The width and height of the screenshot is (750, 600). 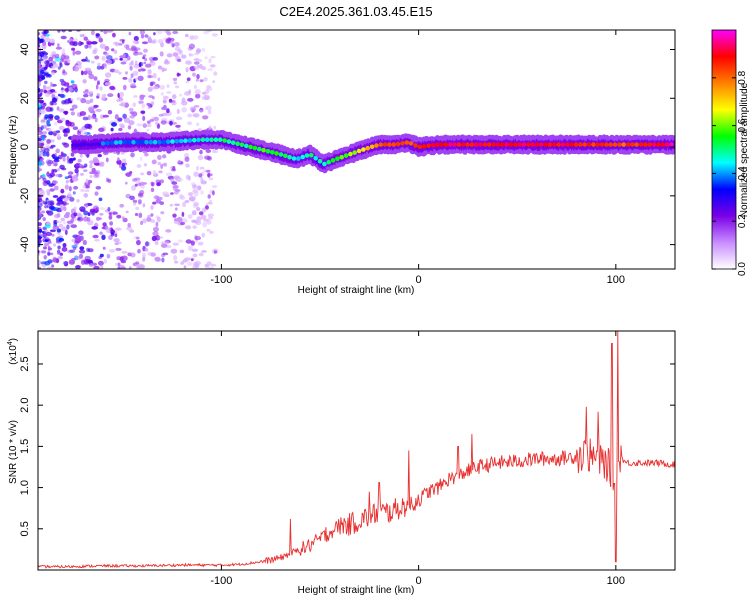 I want to click on colorbar-gradient, so click(x=724, y=149).